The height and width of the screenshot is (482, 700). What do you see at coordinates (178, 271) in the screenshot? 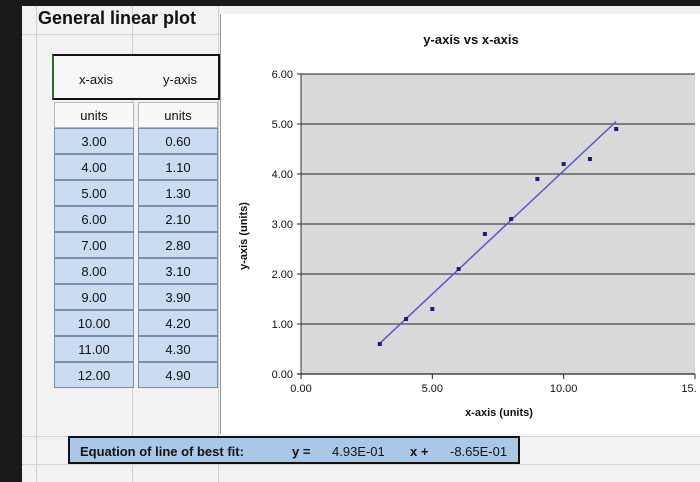
I see `y-value-cell: 3.10` at bounding box center [178, 271].